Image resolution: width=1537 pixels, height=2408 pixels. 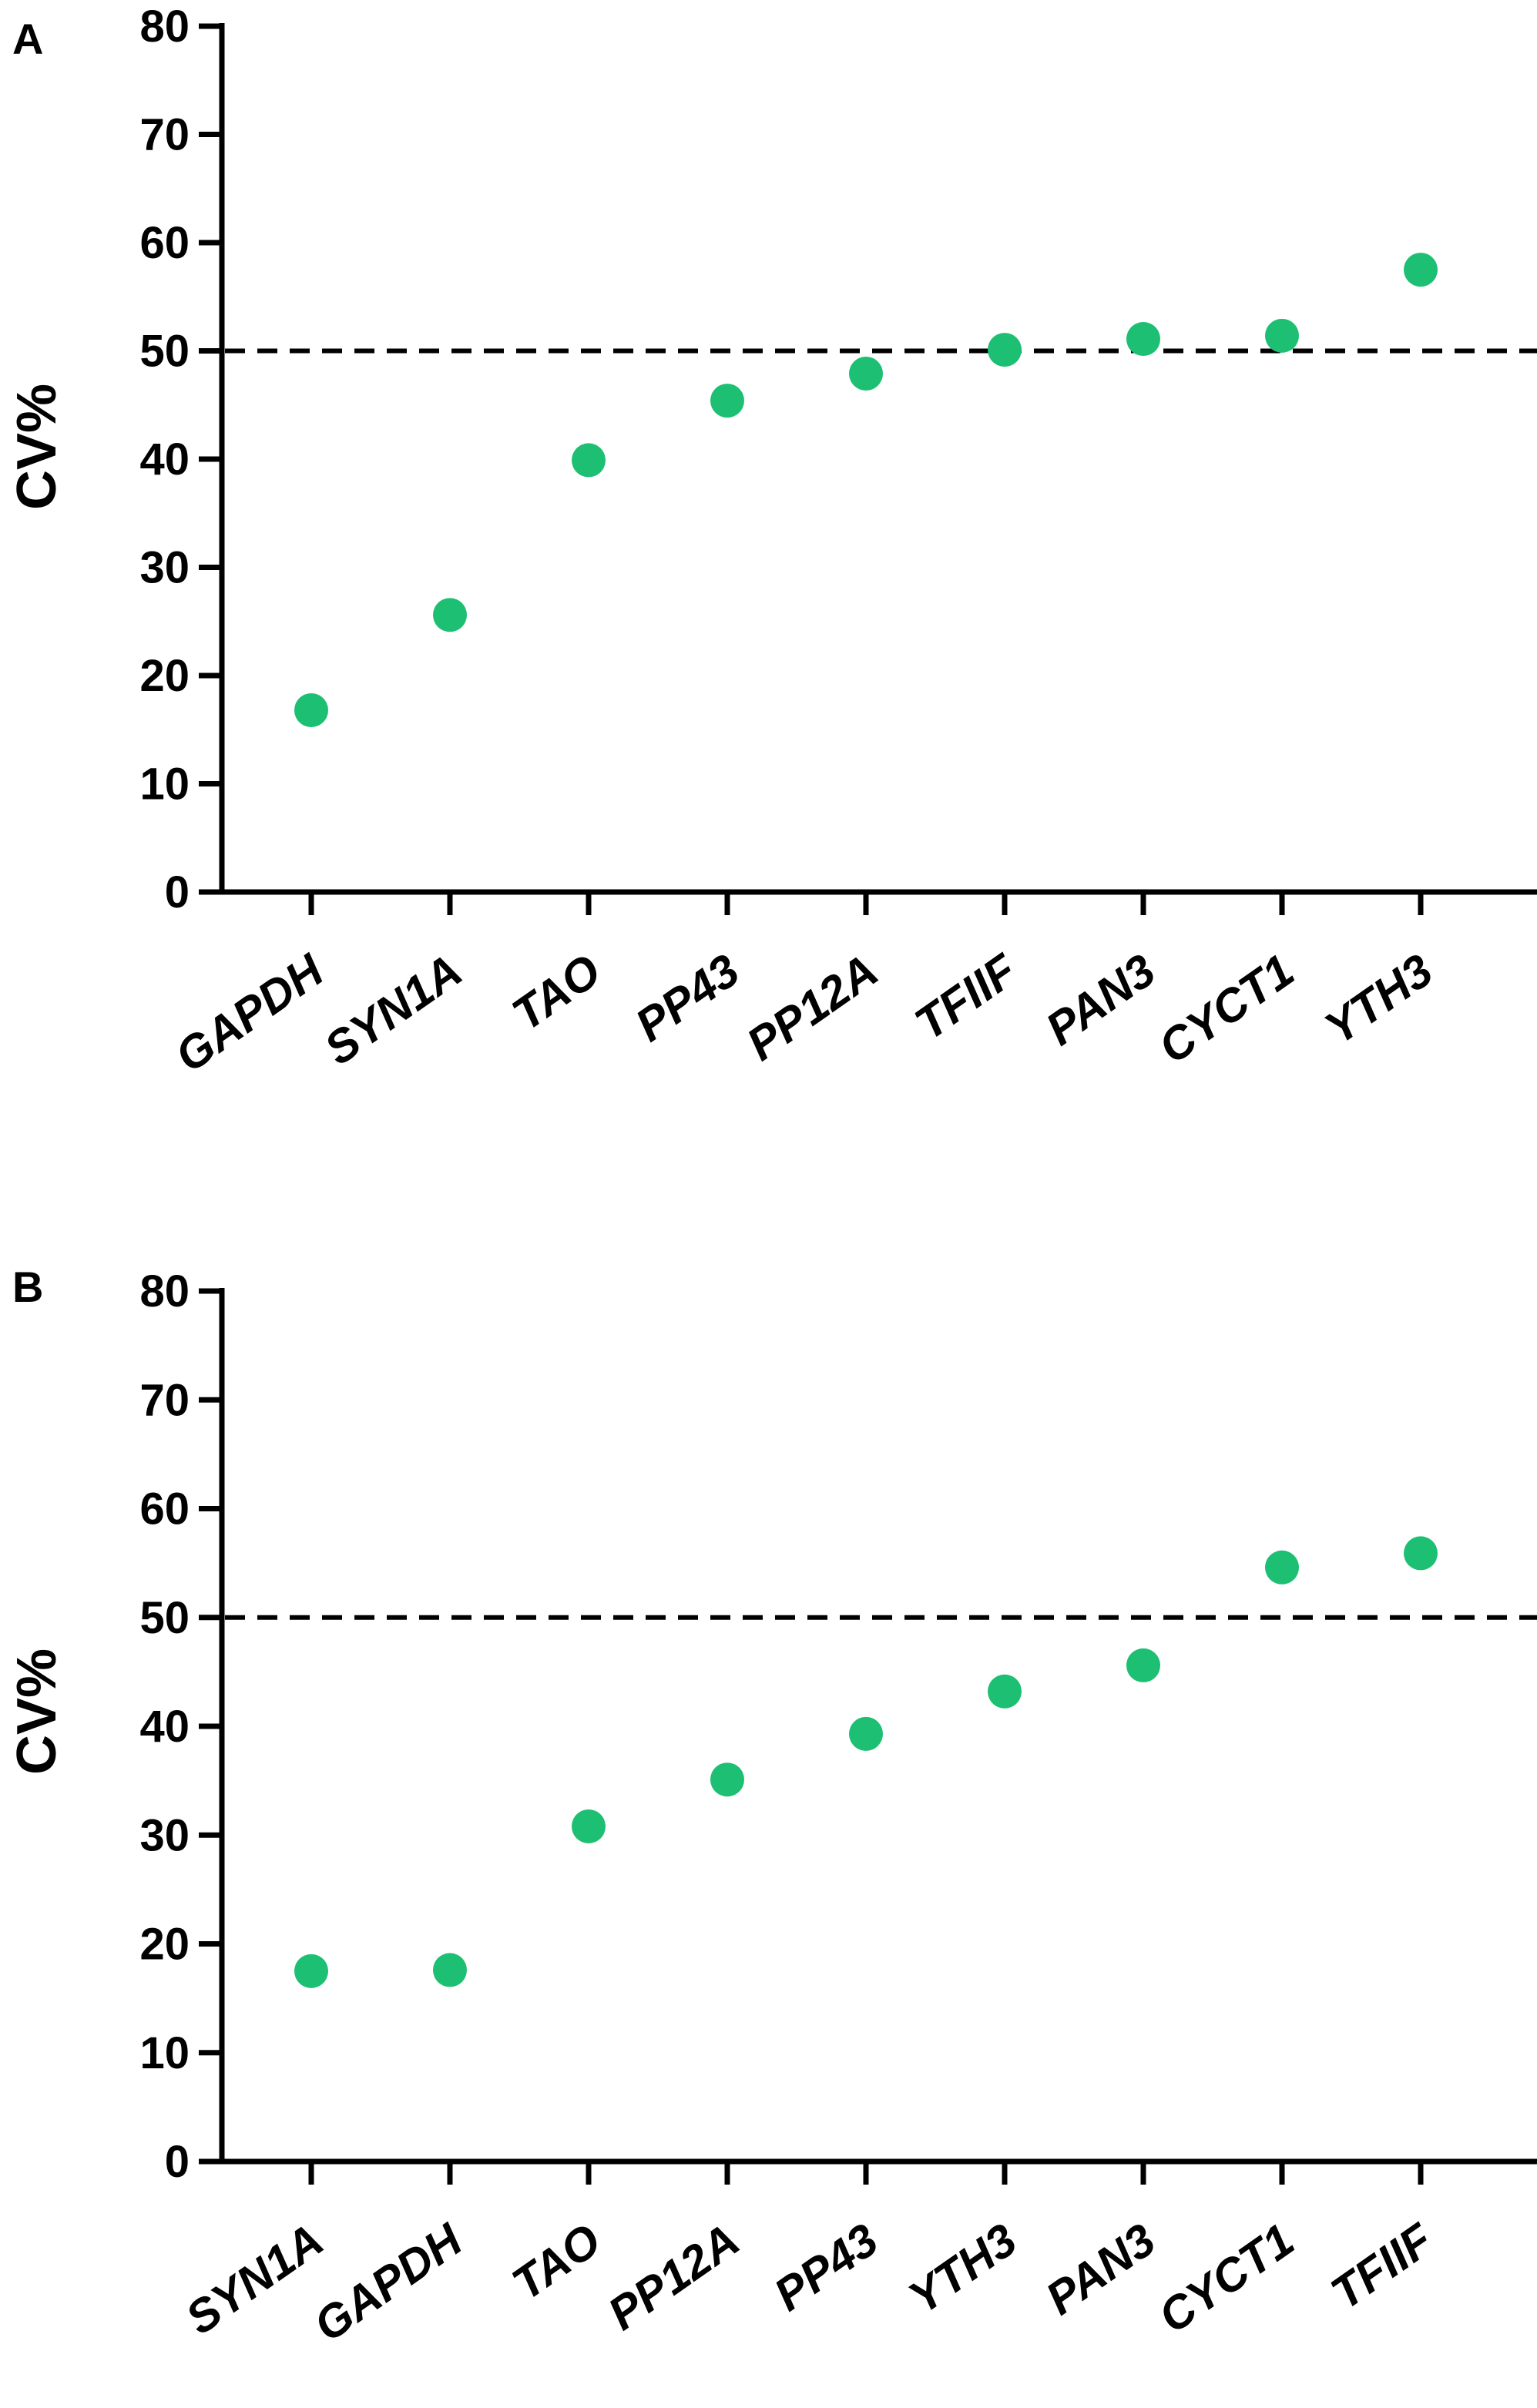 I want to click on panel-label: B, so click(x=27, y=1287).